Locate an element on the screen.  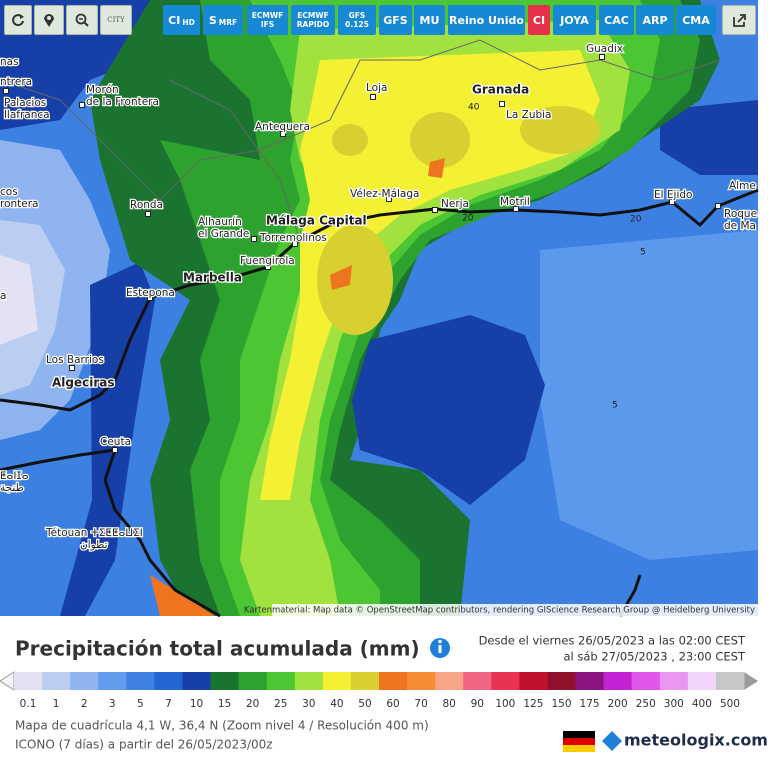
model-button: ARP is located at coordinates (655, 20).